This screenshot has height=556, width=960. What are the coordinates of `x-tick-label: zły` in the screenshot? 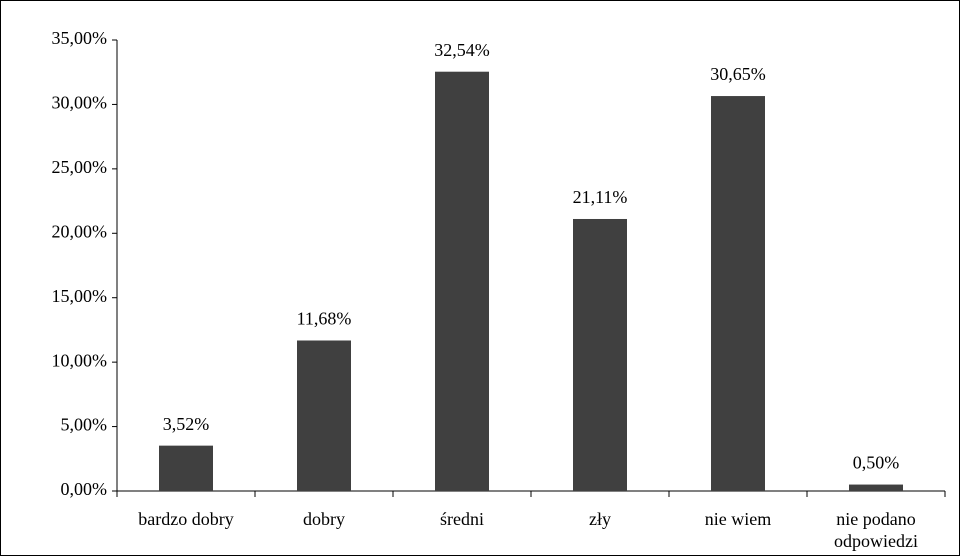 It's located at (600, 519).